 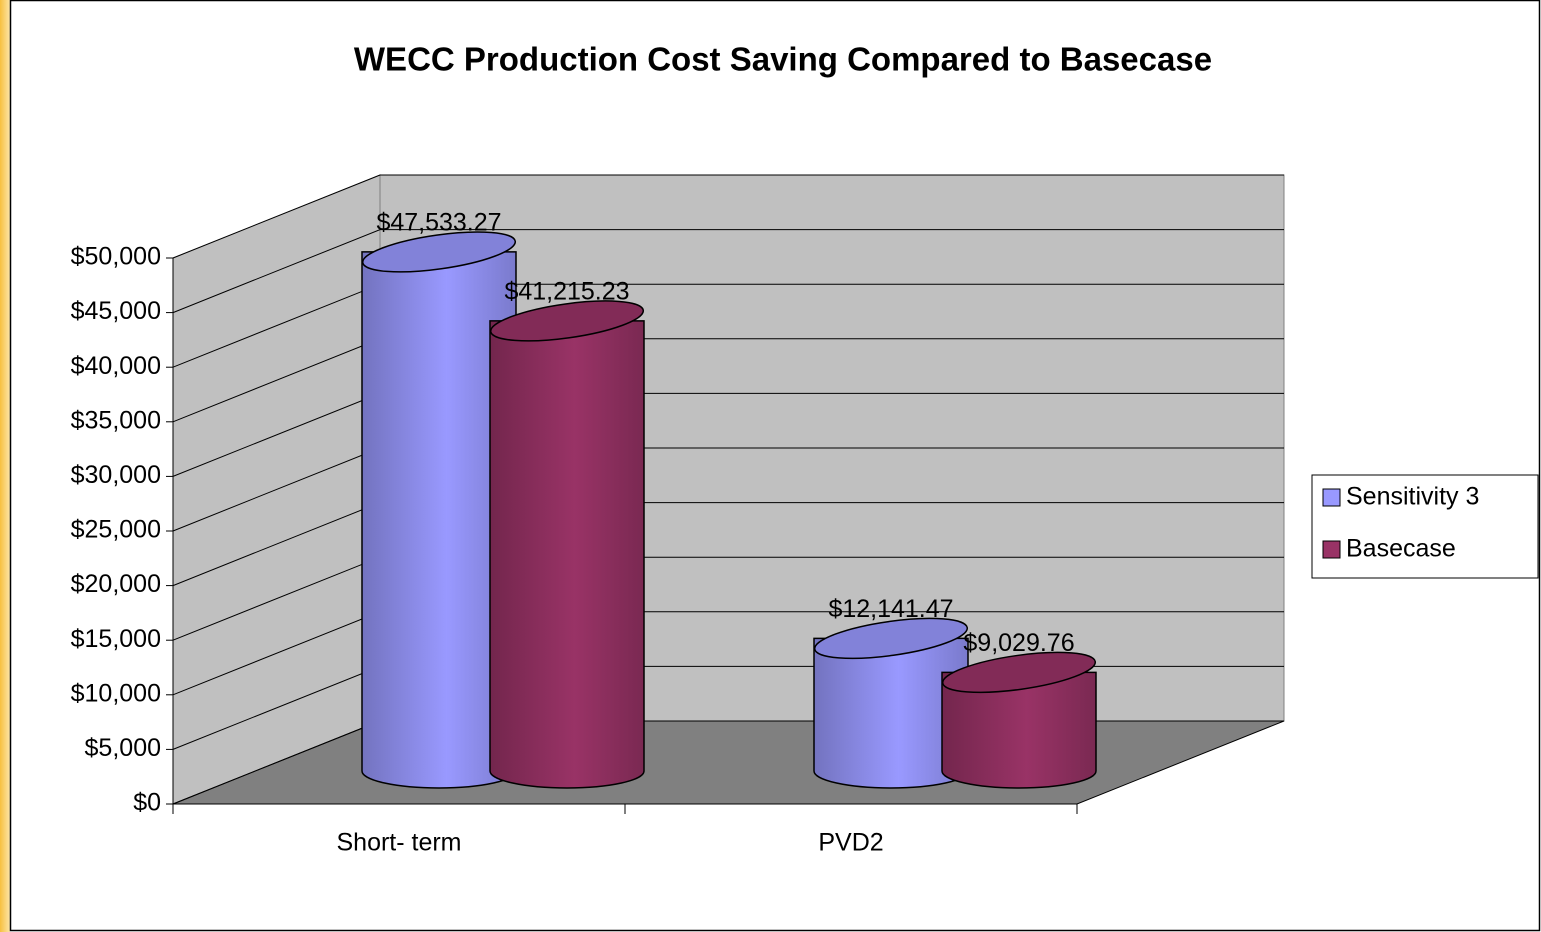 What do you see at coordinates (5, 466) in the screenshot?
I see `slide-edge` at bounding box center [5, 466].